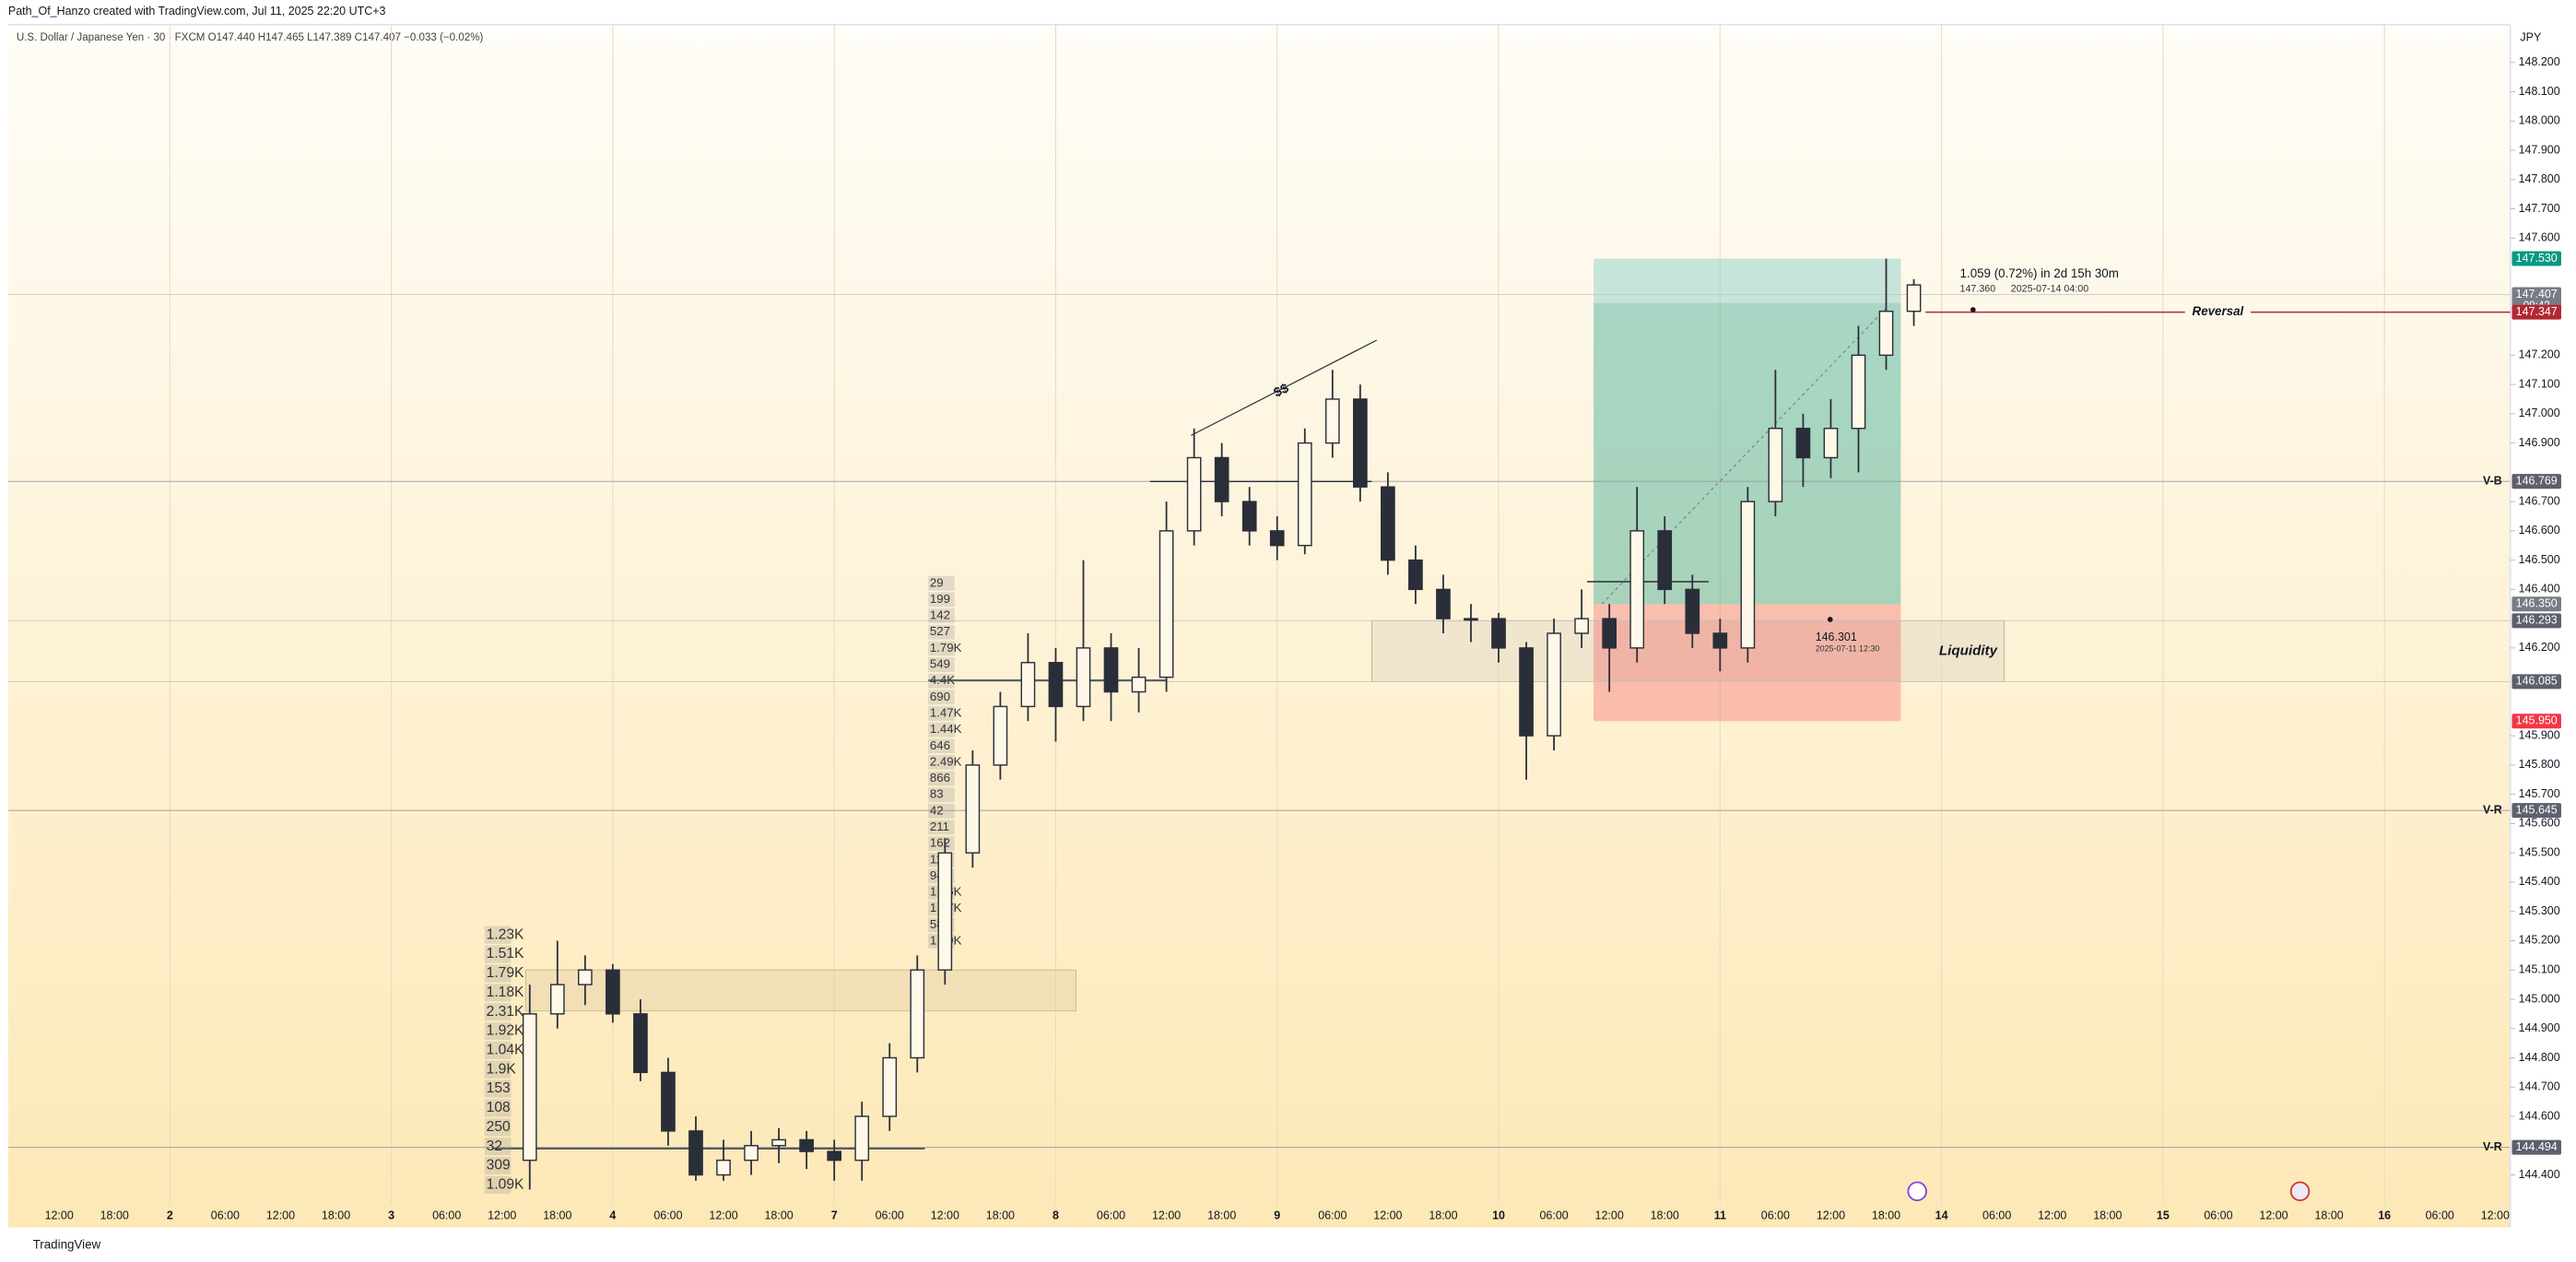 Image resolution: width=2576 pixels, height=1262 pixels. Describe the element at coordinates (67, 1245) in the screenshot. I see `footer: TradingView` at that location.